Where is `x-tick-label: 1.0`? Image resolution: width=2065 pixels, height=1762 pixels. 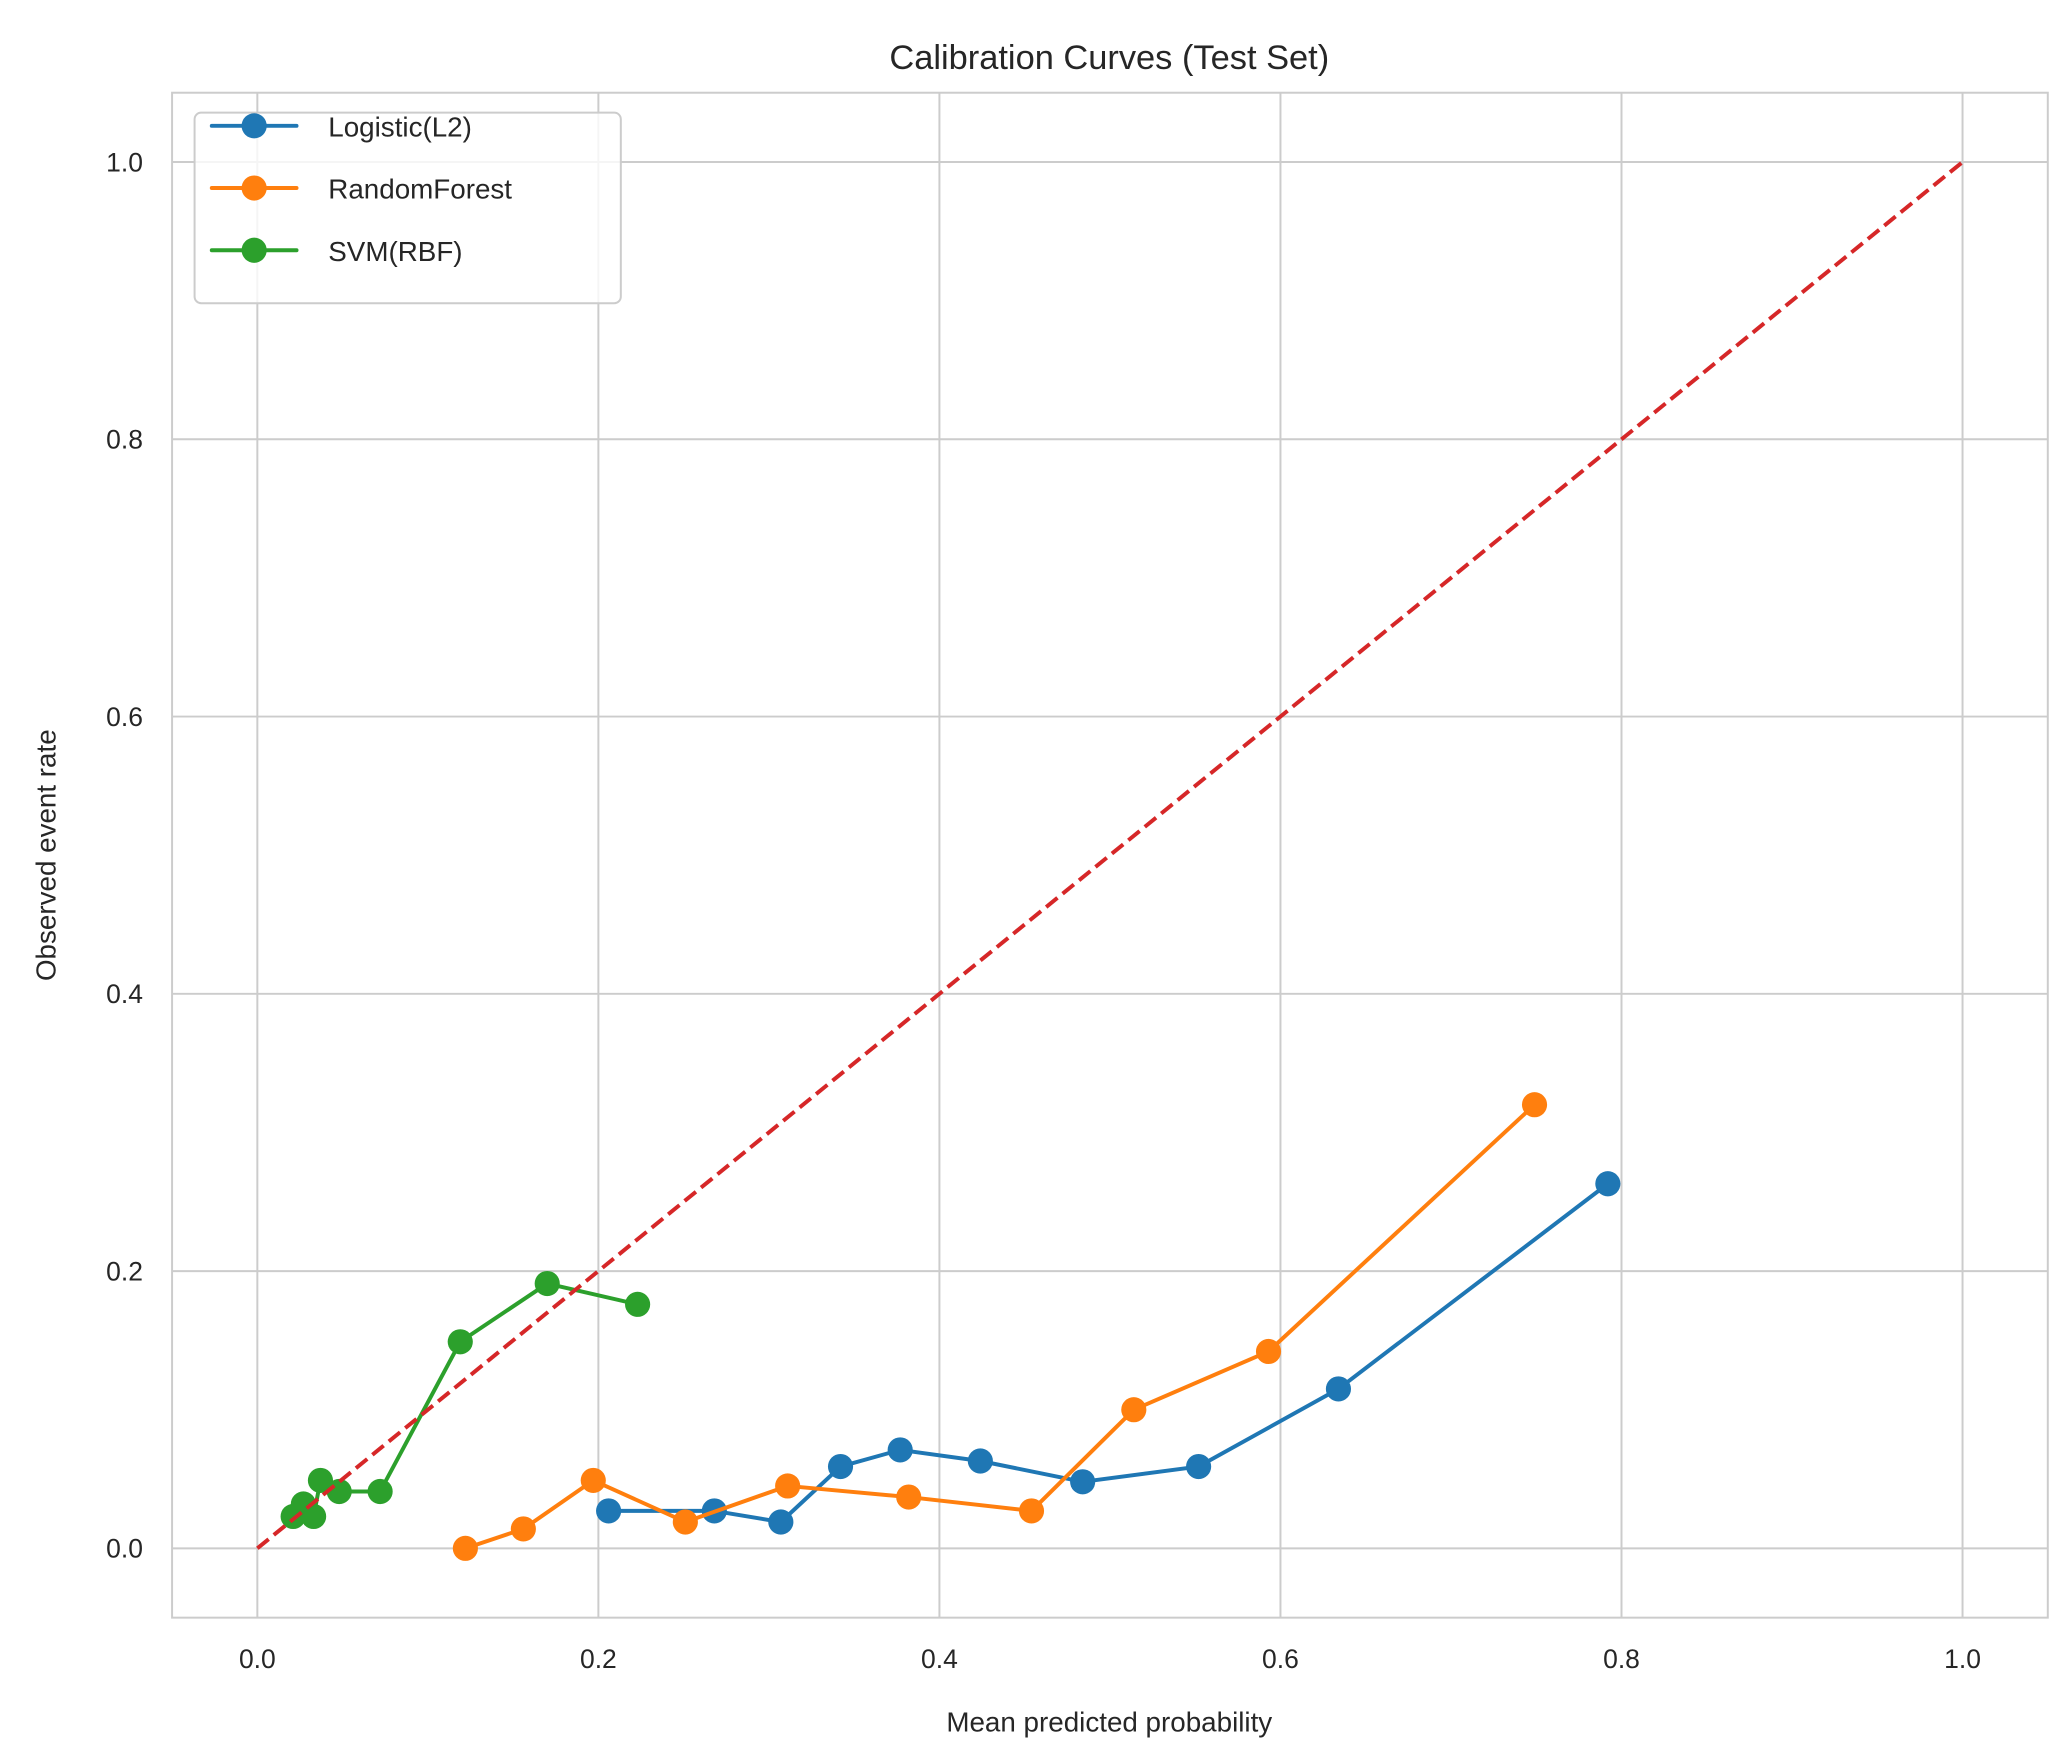 x-tick-label: 1.0 is located at coordinates (1962, 1659).